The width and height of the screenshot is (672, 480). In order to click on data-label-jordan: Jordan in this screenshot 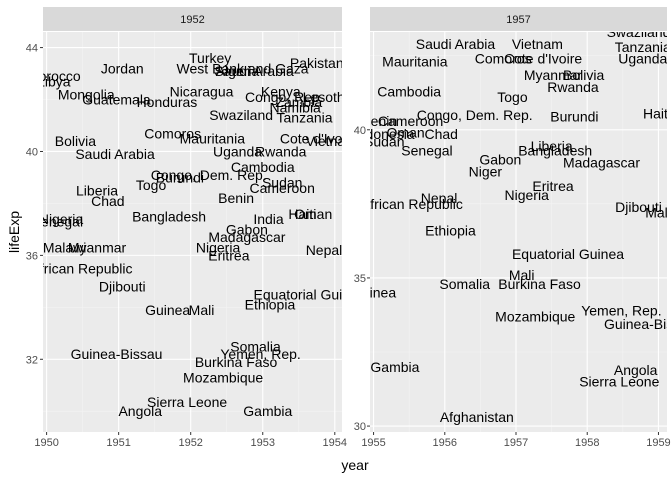, I will do `click(122, 68)`.